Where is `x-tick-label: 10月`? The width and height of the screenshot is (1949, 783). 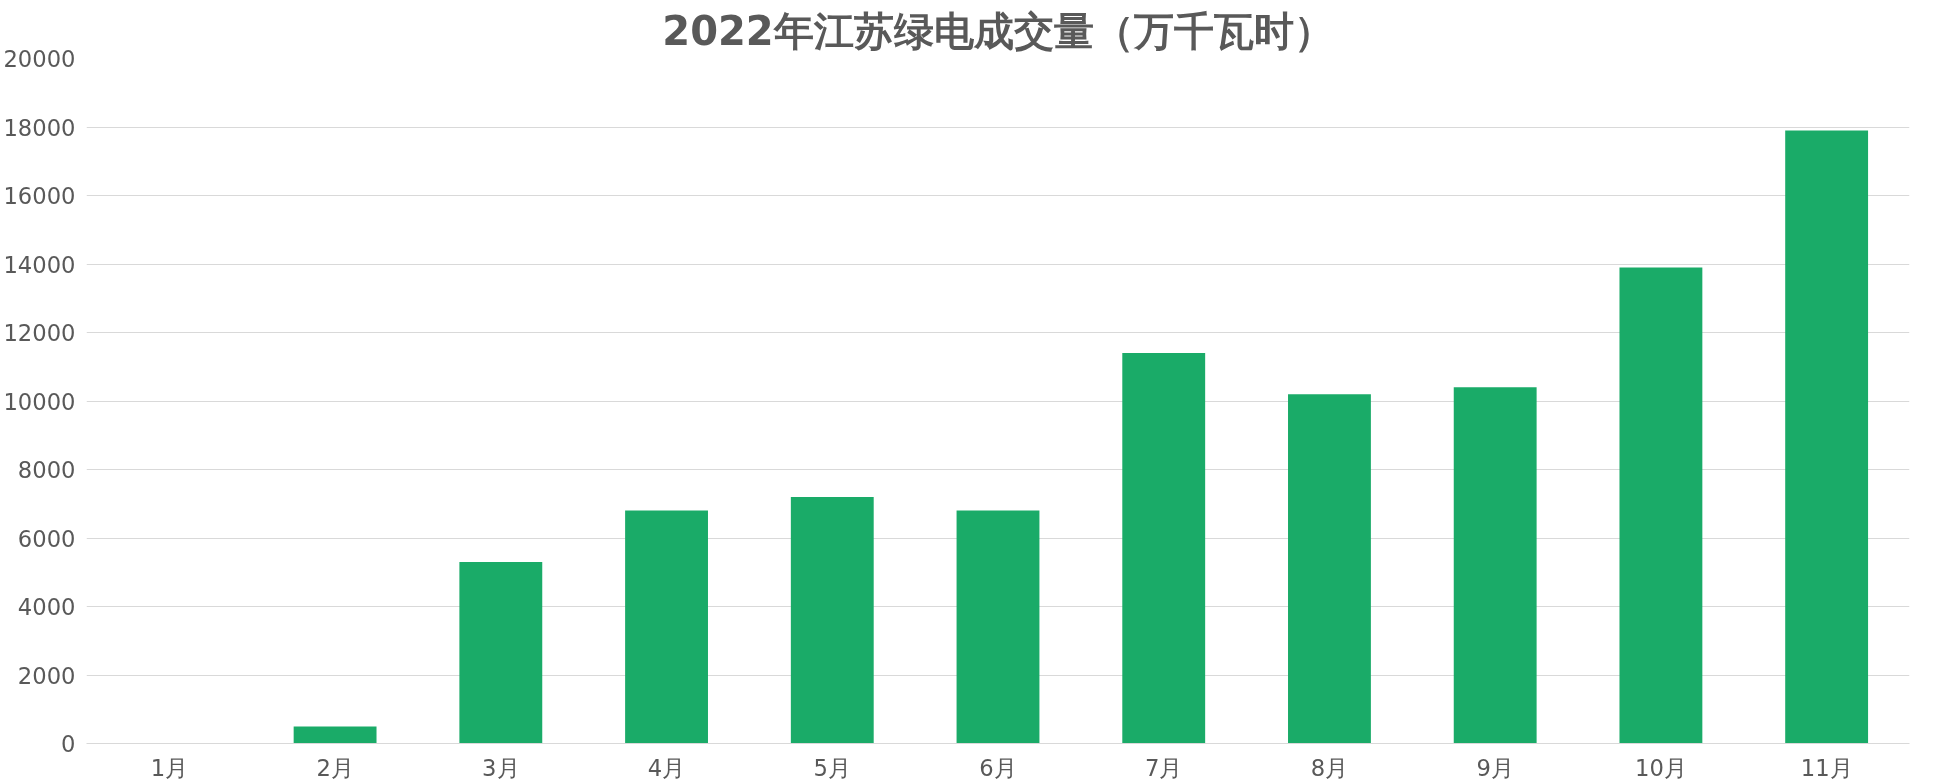
x-tick-label: 10月 is located at coordinates (1660, 767).